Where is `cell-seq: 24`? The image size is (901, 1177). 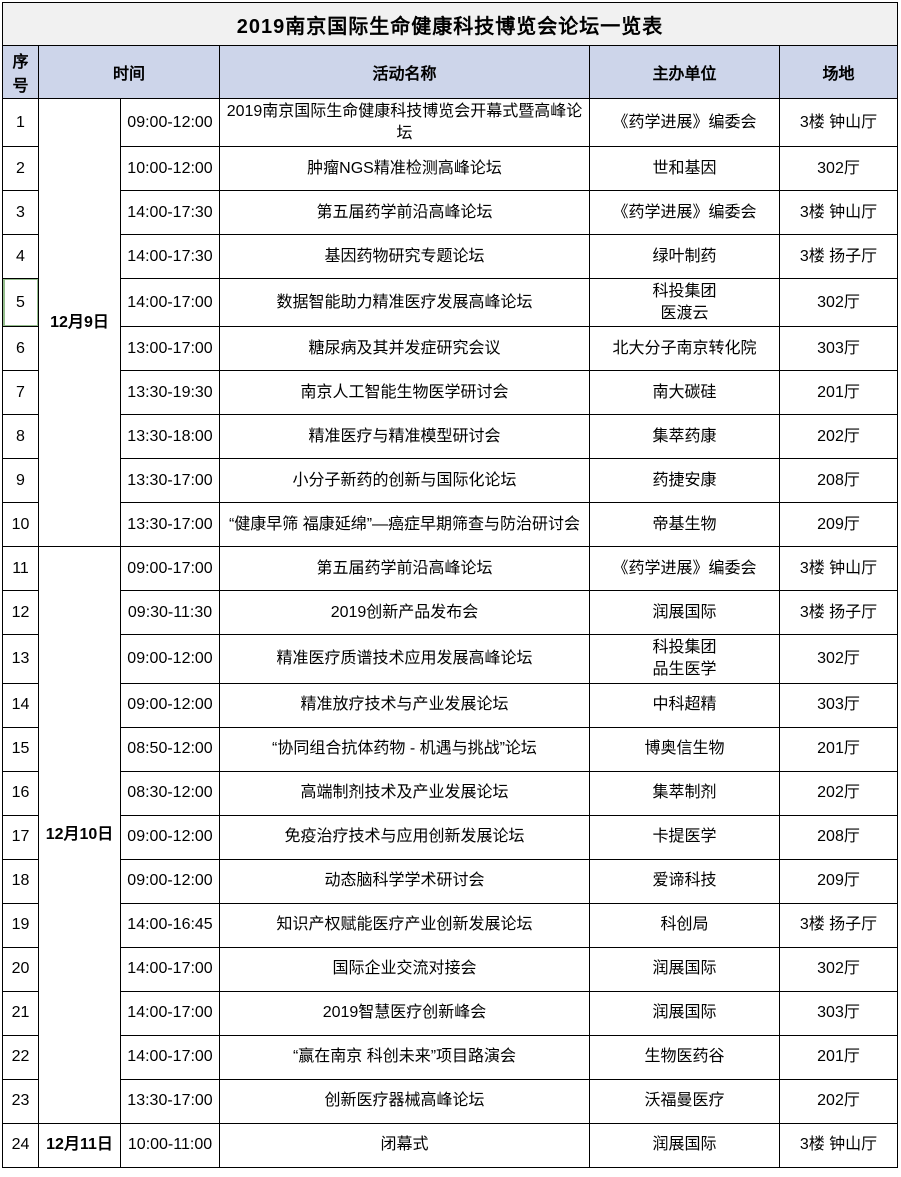 cell-seq: 24 is located at coordinates (20, 1145).